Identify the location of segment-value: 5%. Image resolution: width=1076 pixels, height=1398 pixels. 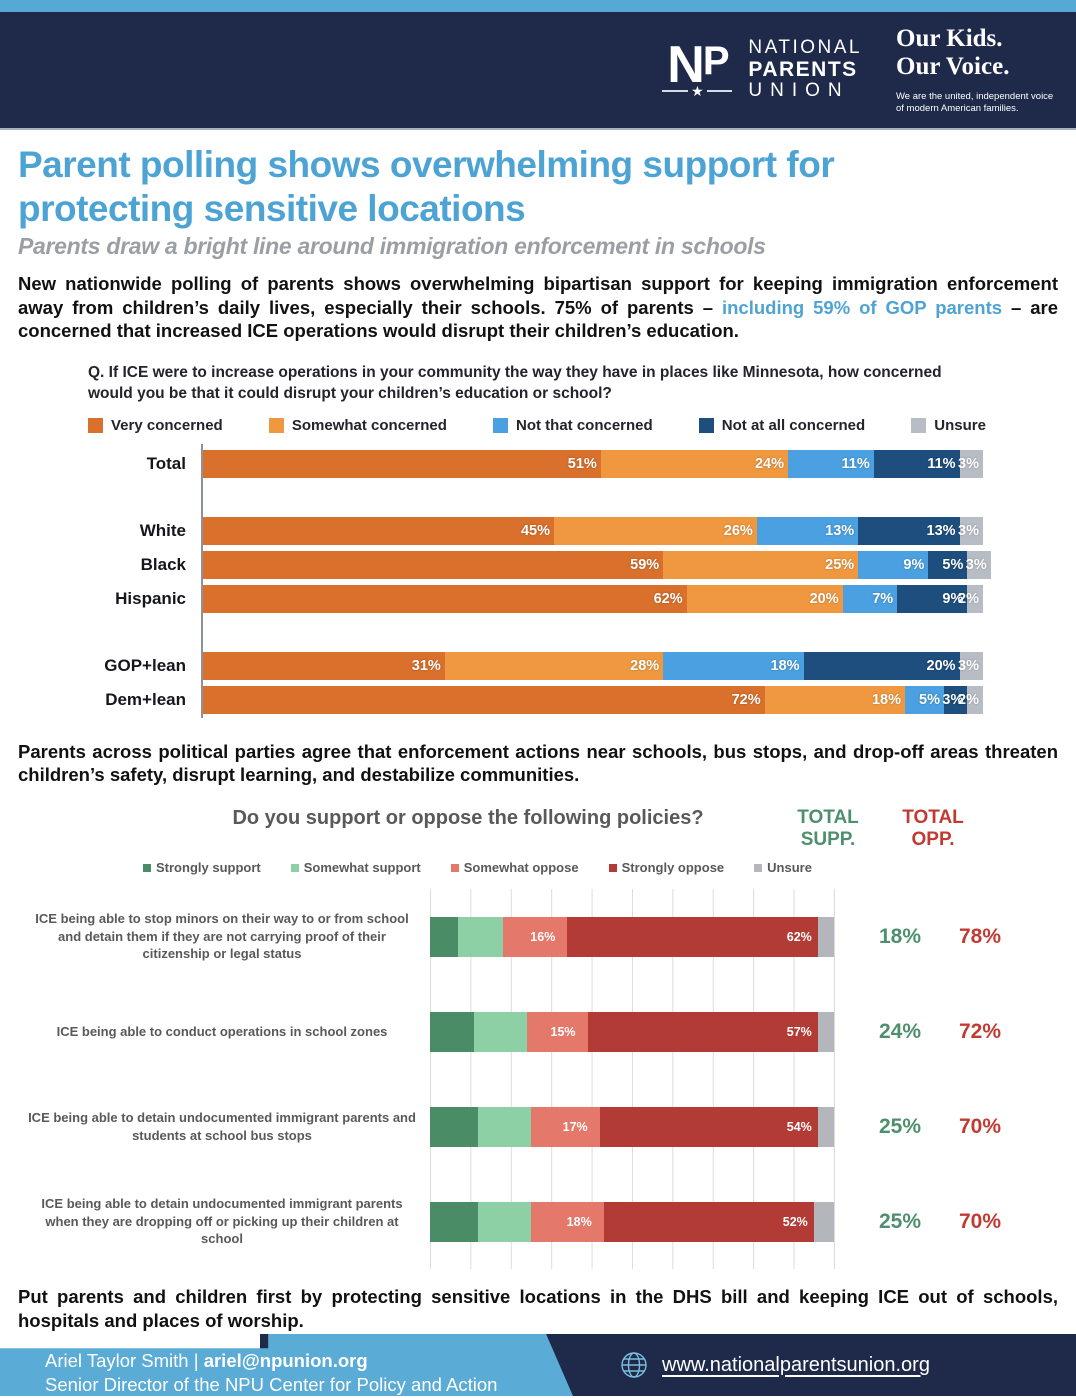
(953, 564).